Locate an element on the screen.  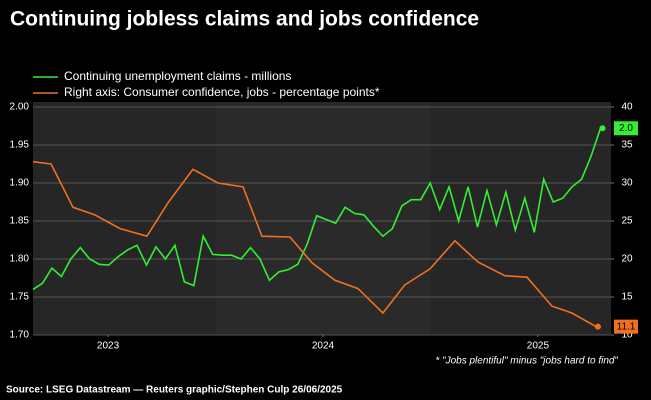
y-tick-label: 1.90 is located at coordinates (20, 183).